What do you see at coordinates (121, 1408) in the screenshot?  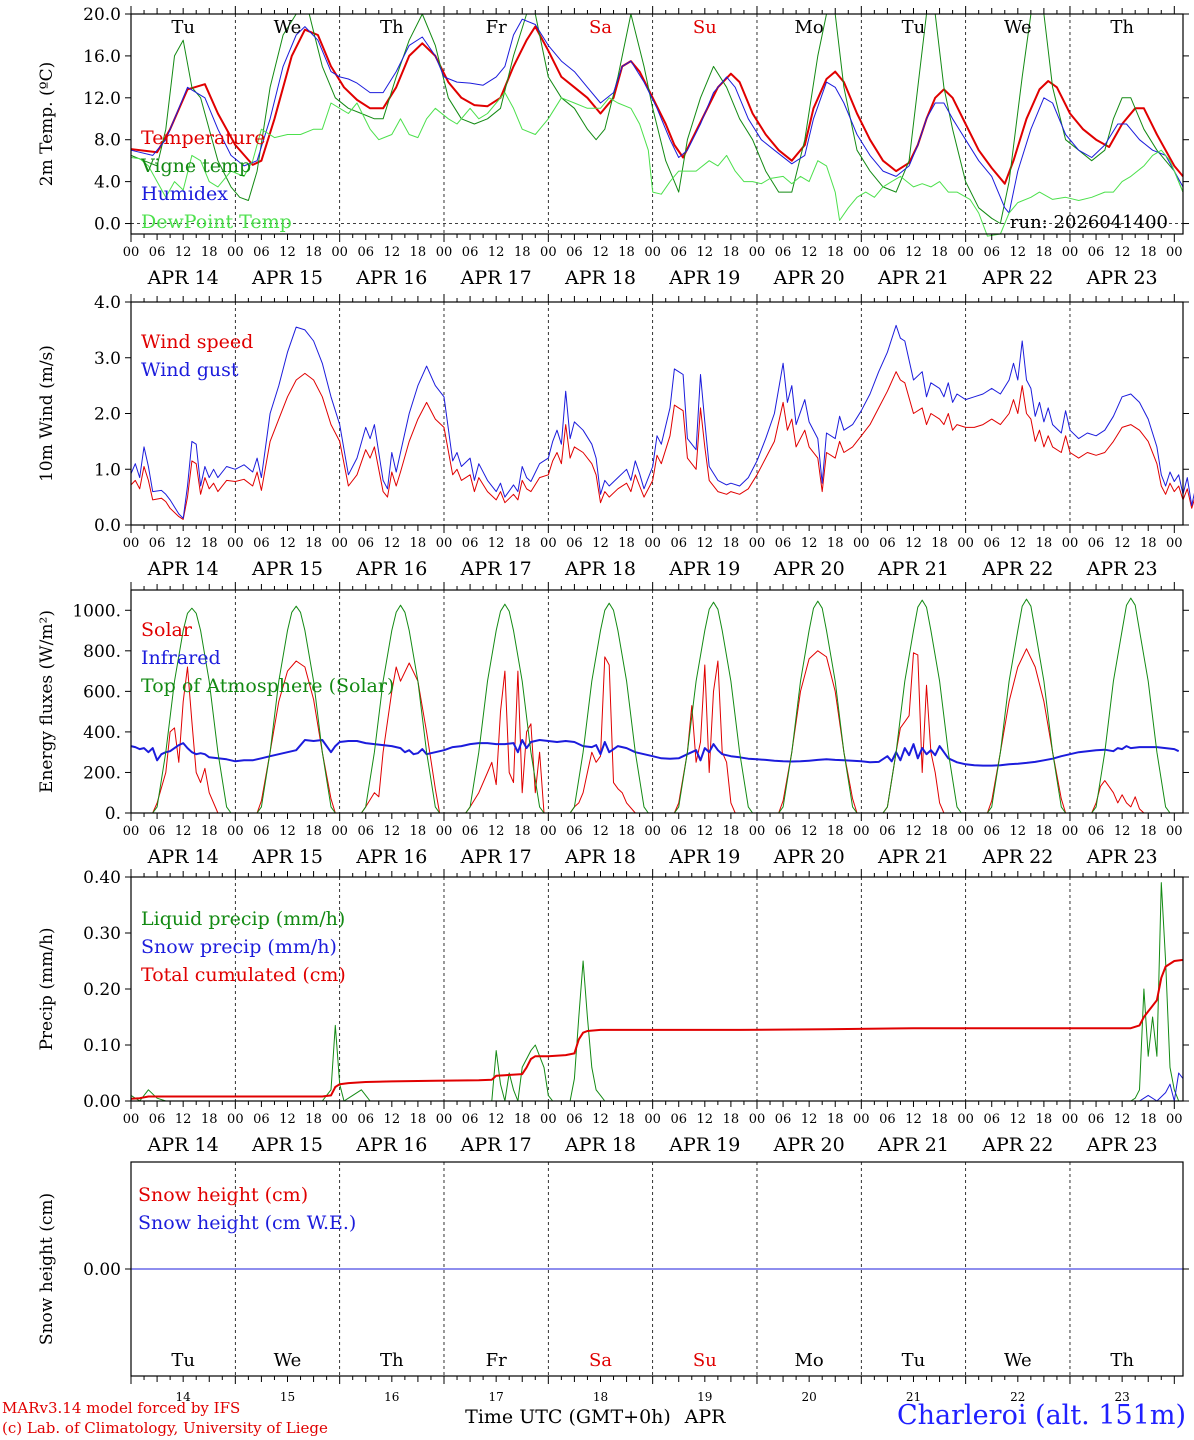 I see `model-credit: MARv3.14 model forced by IFS` at bounding box center [121, 1408].